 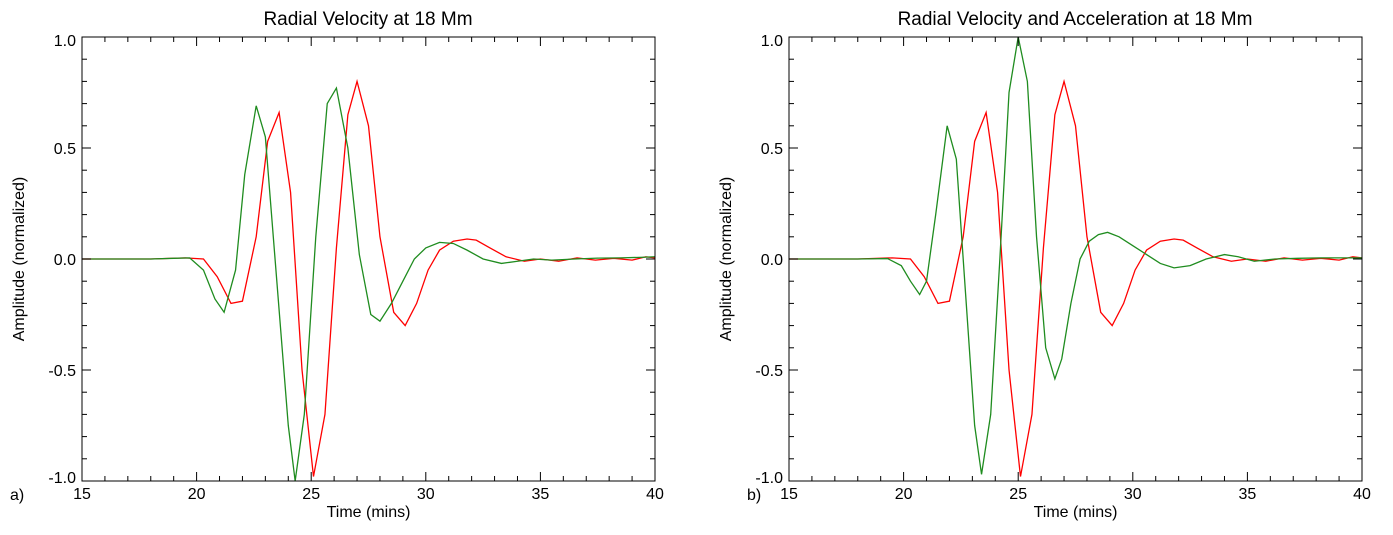 I want to click on panel-label: a), so click(x=17, y=495).